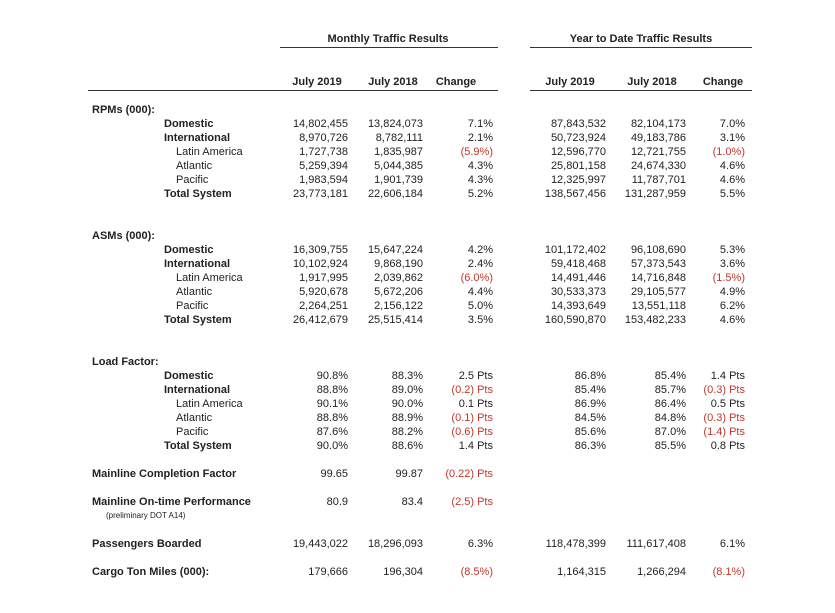 This screenshot has height=613, width=835. Describe the element at coordinates (658, 180) in the screenshot. I see `cell-value: 11,787,701` at that location.